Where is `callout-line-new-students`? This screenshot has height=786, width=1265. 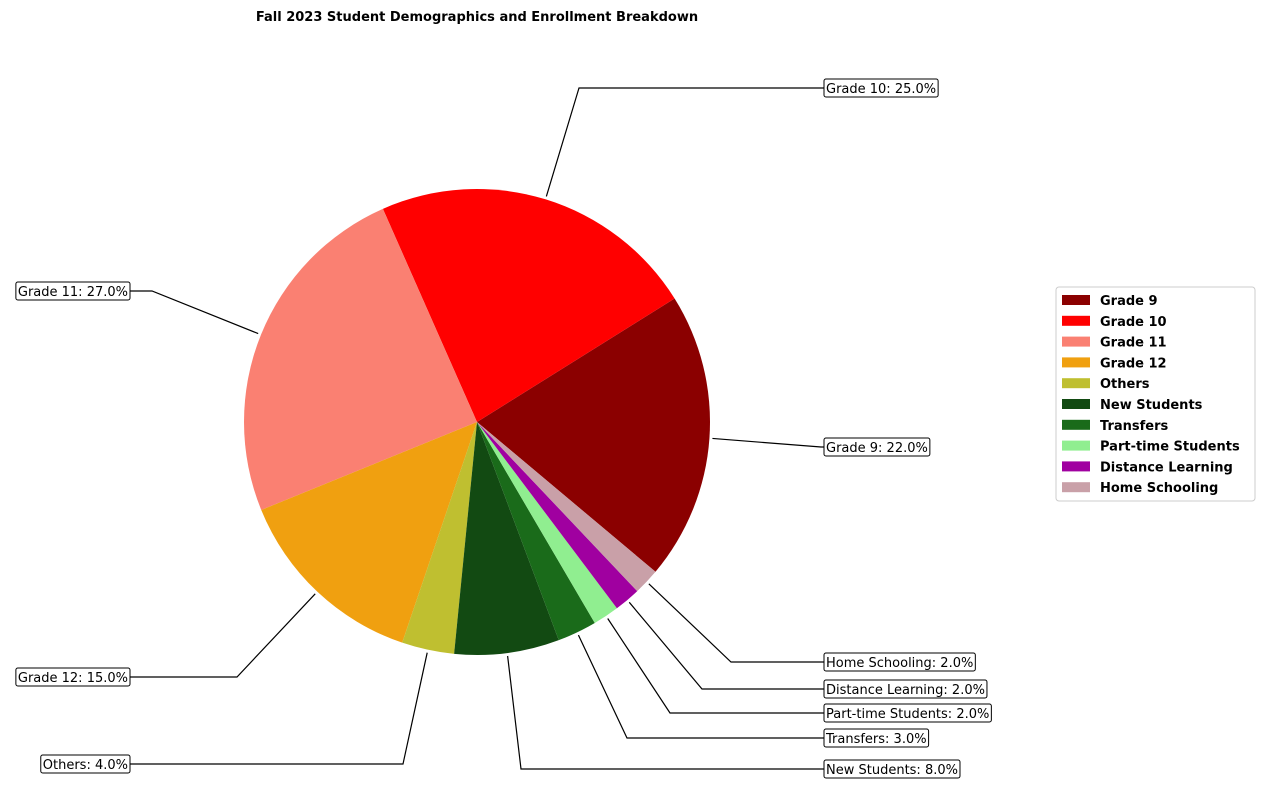
callout-line-new-students is located at coordinates (666, 712).